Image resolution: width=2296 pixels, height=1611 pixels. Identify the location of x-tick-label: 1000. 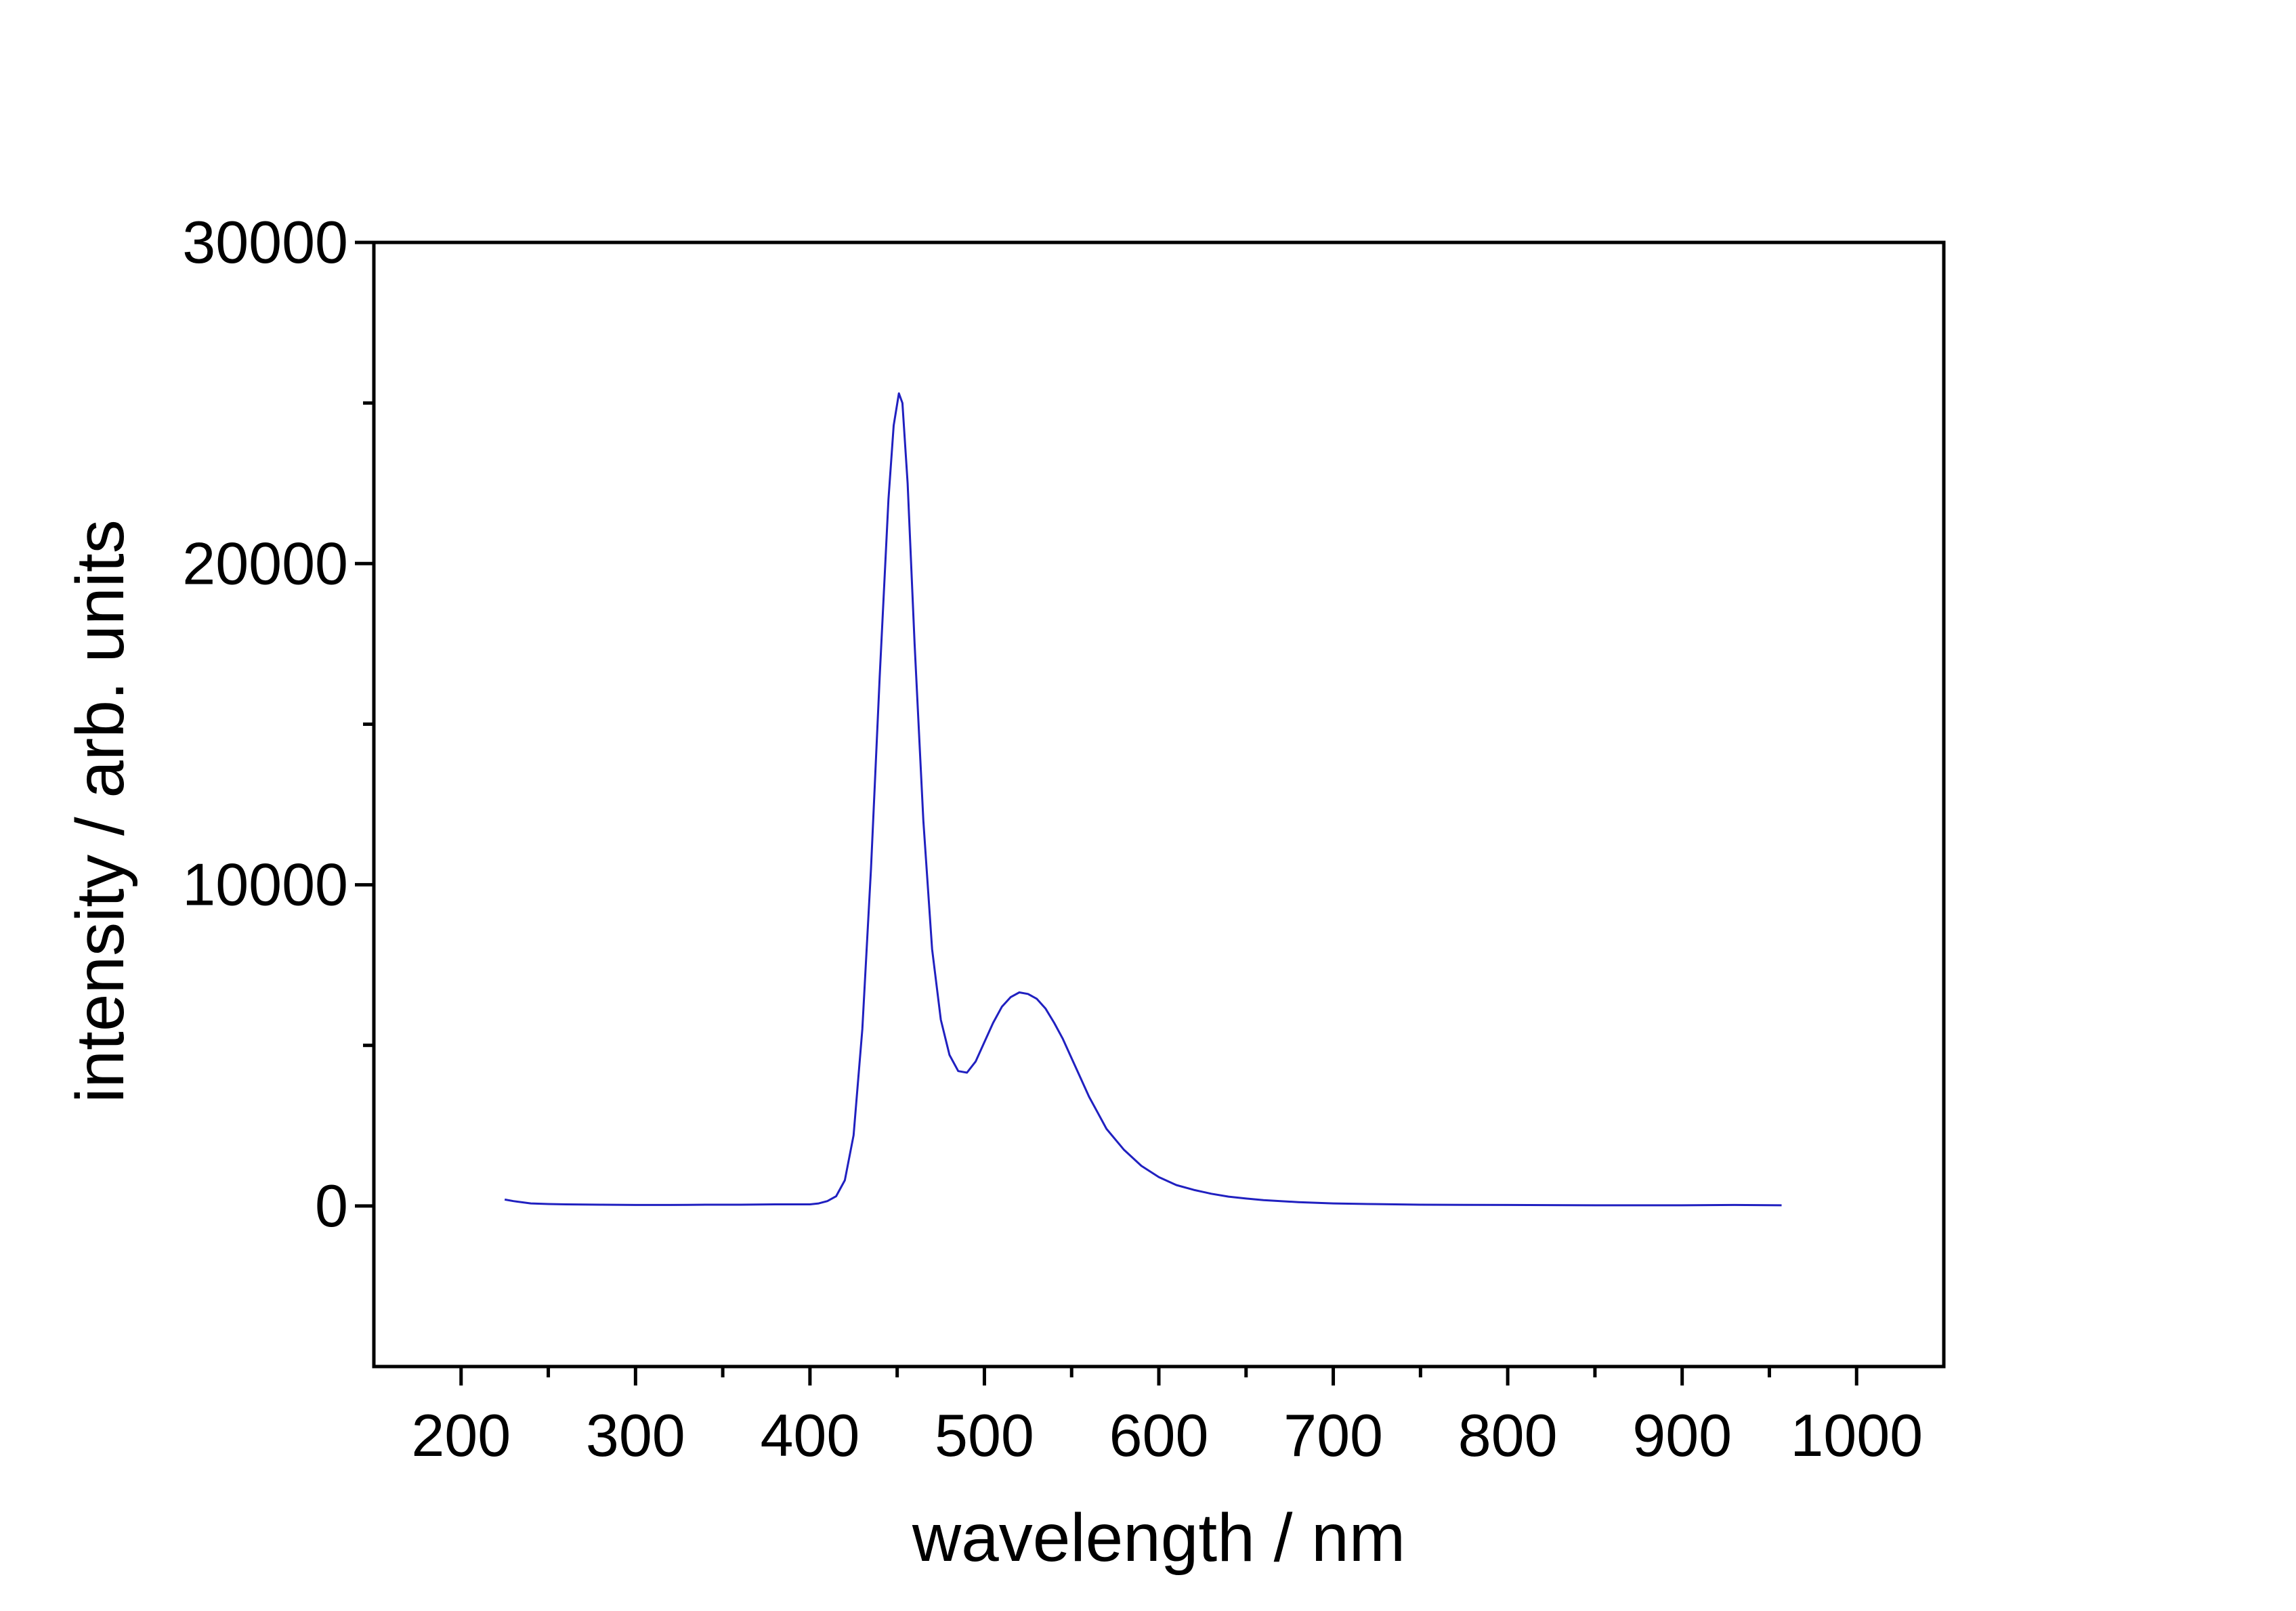
(1856, 1435).